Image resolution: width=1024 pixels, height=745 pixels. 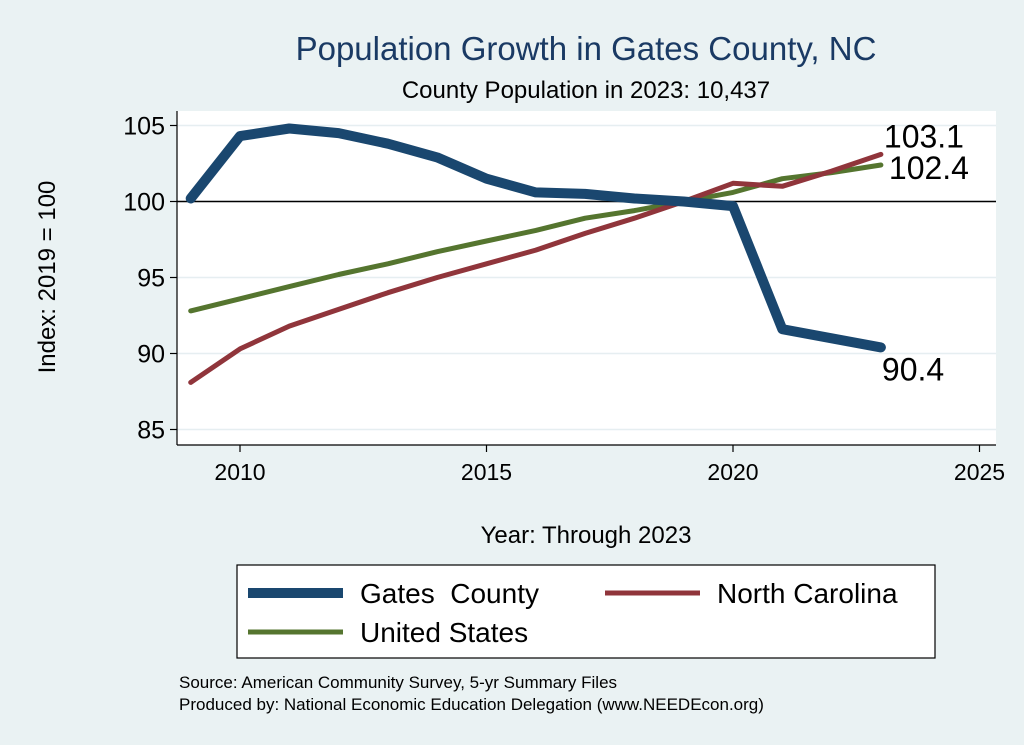 I want to click on end-label-united-states: 102.4, so click(x=929, y=168).